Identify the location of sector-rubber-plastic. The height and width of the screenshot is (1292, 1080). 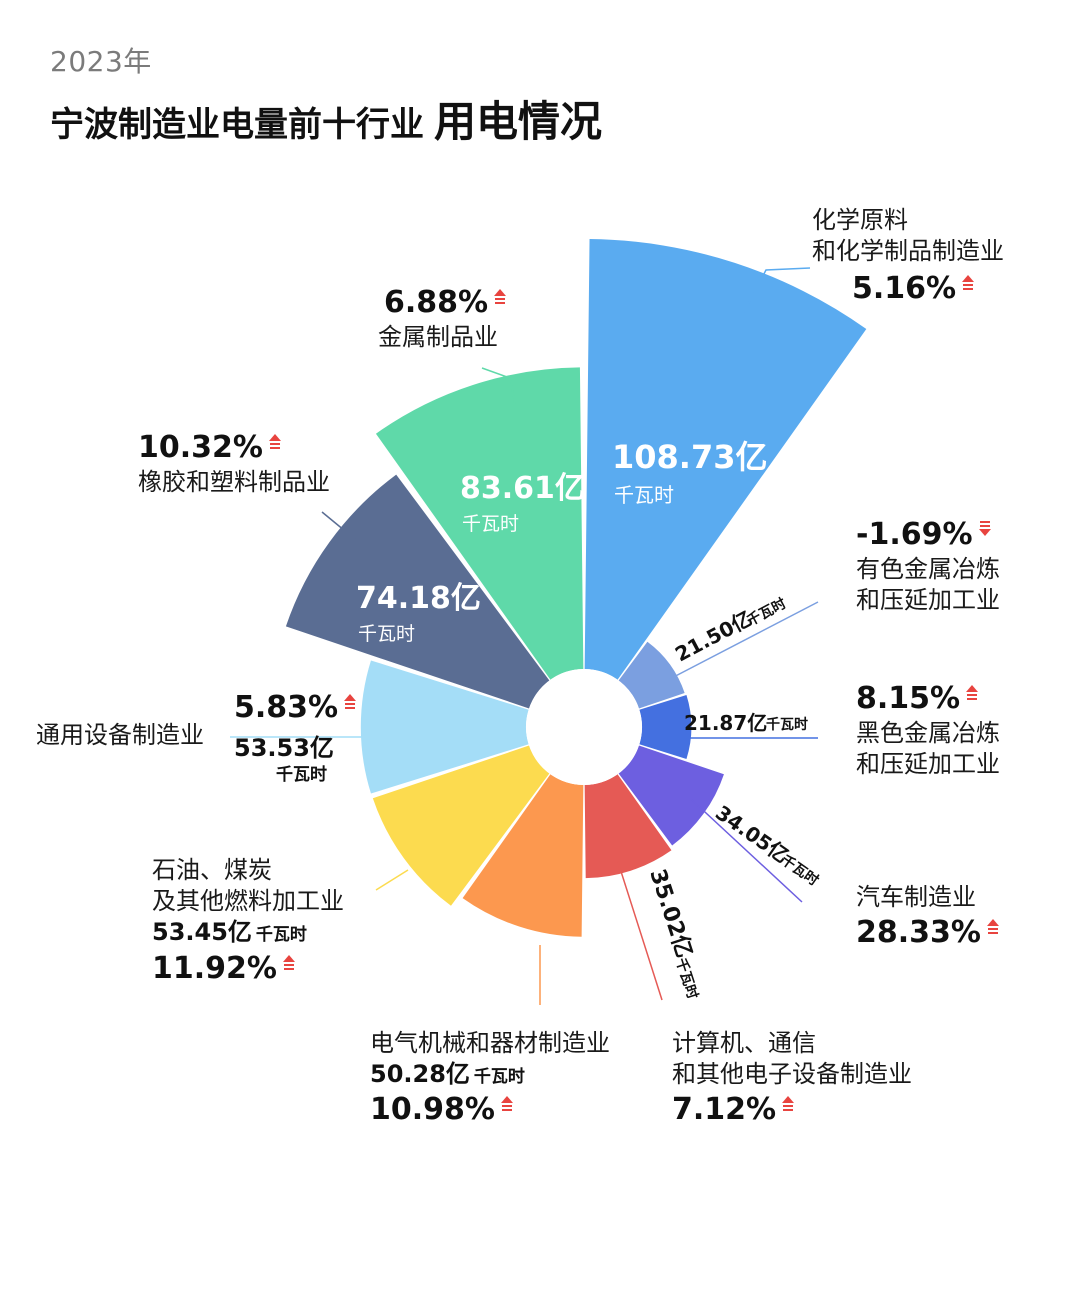
(417, 591).